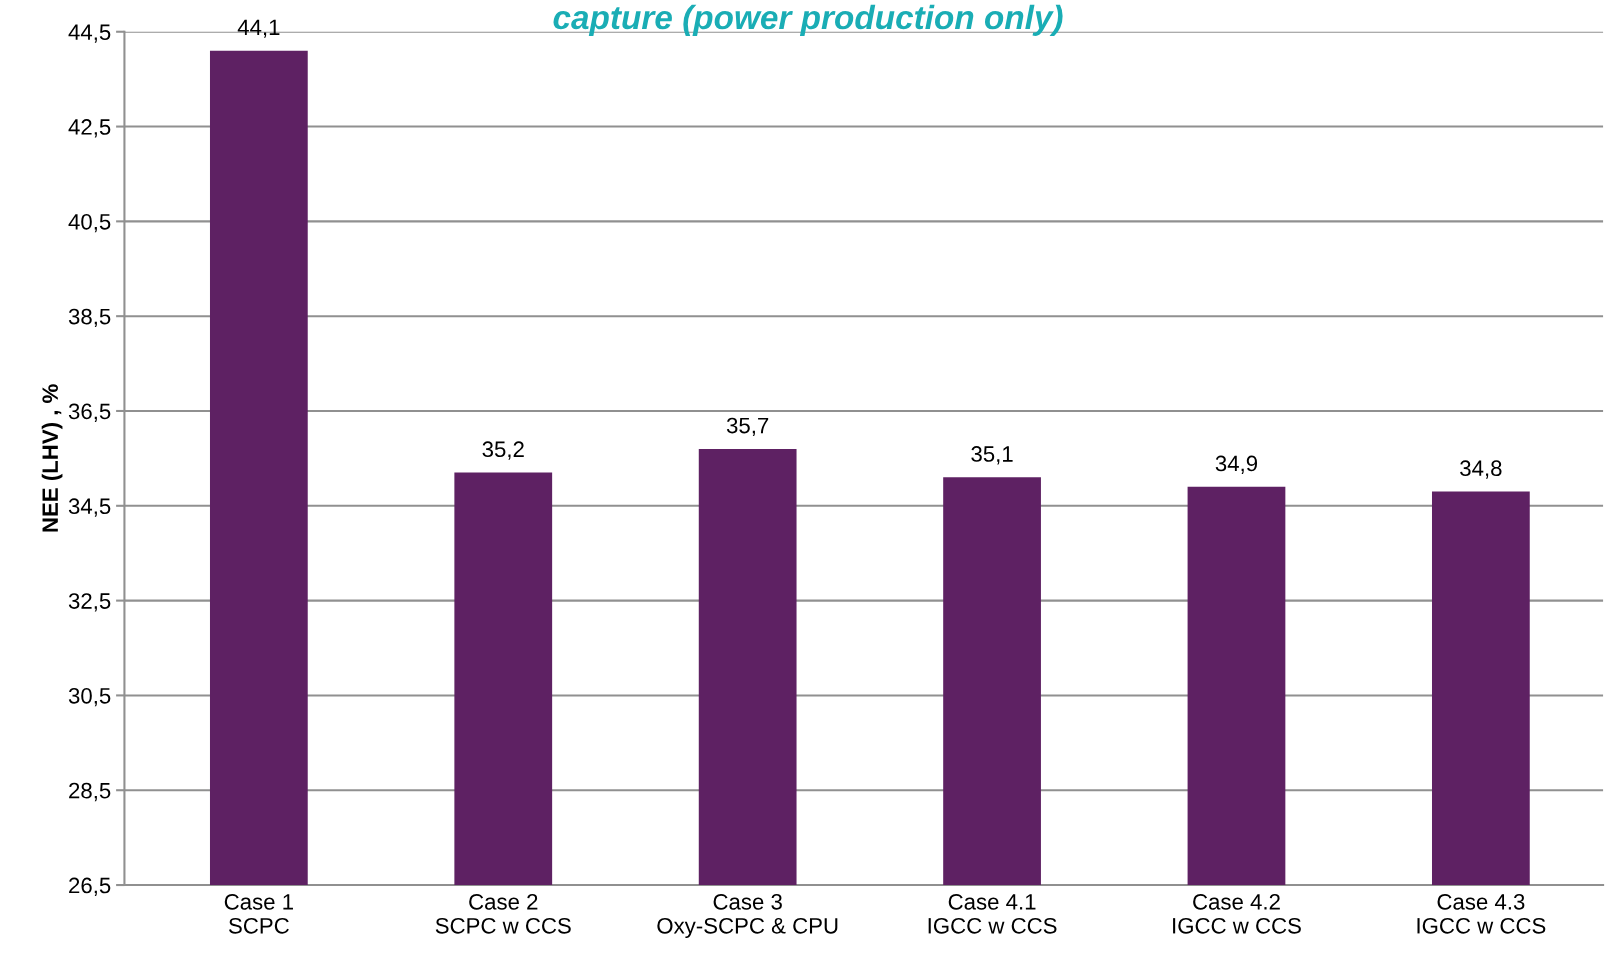 The image size is (1616, 962). Describe the element at coordinates (747, 916) in the screenshot. I see `x-tick-label: Case 3 Oxy-SCPC & CPU` at that location.